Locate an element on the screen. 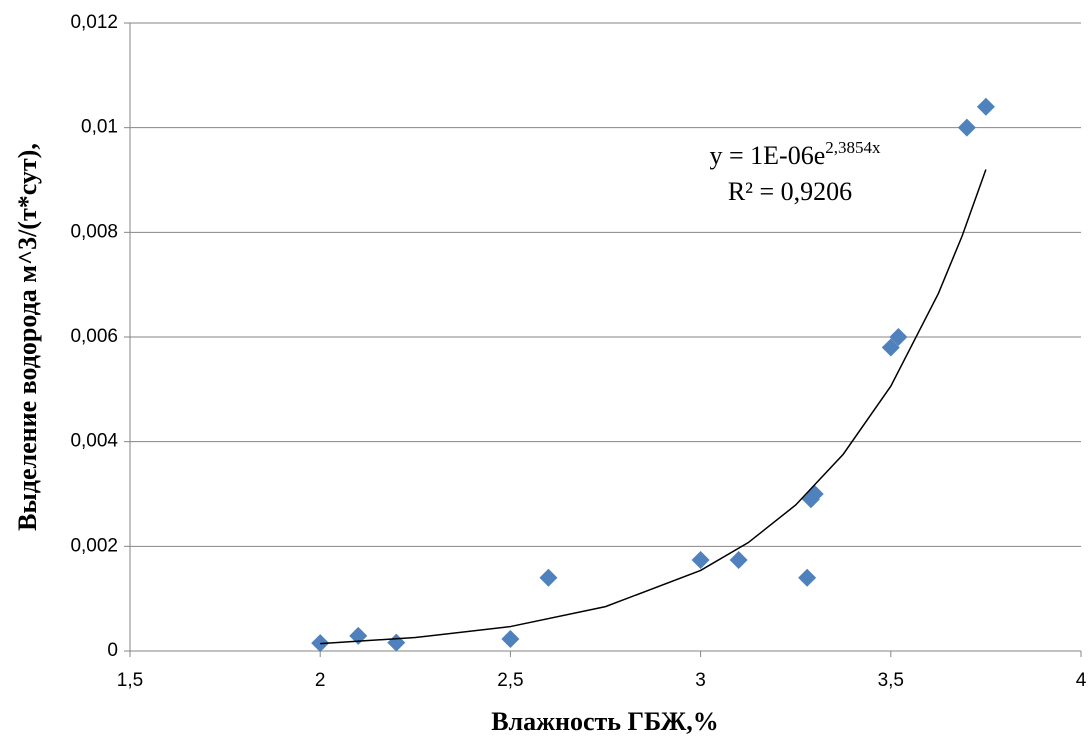 This screenshot has height=744, width=1089. x-tick-label: 3 is located at coordinates (700, 680).